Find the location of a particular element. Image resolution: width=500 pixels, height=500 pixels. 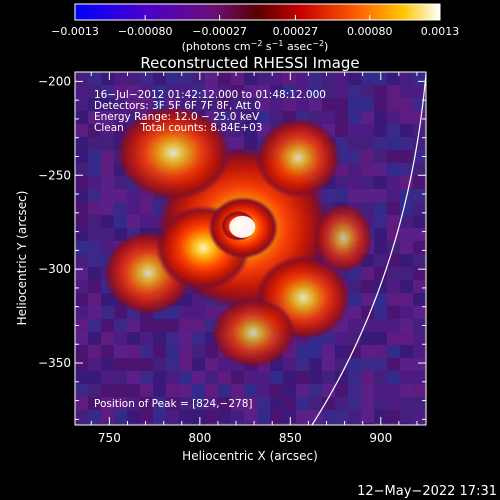

colorbar-ticks is located at coordinates (257, 17).